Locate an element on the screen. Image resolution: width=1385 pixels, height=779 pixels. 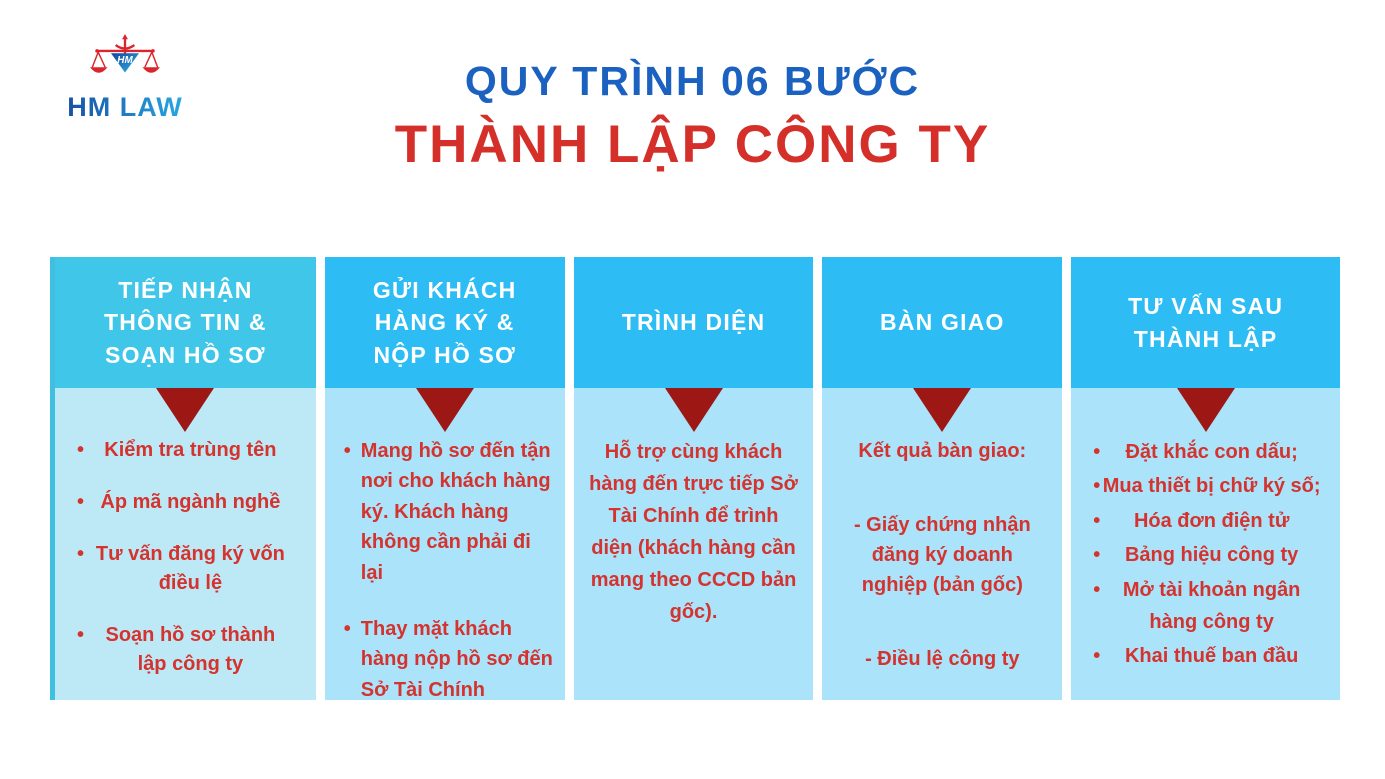
step-item: Hóa đơn điện tử is located at coordinates (1205, 521).